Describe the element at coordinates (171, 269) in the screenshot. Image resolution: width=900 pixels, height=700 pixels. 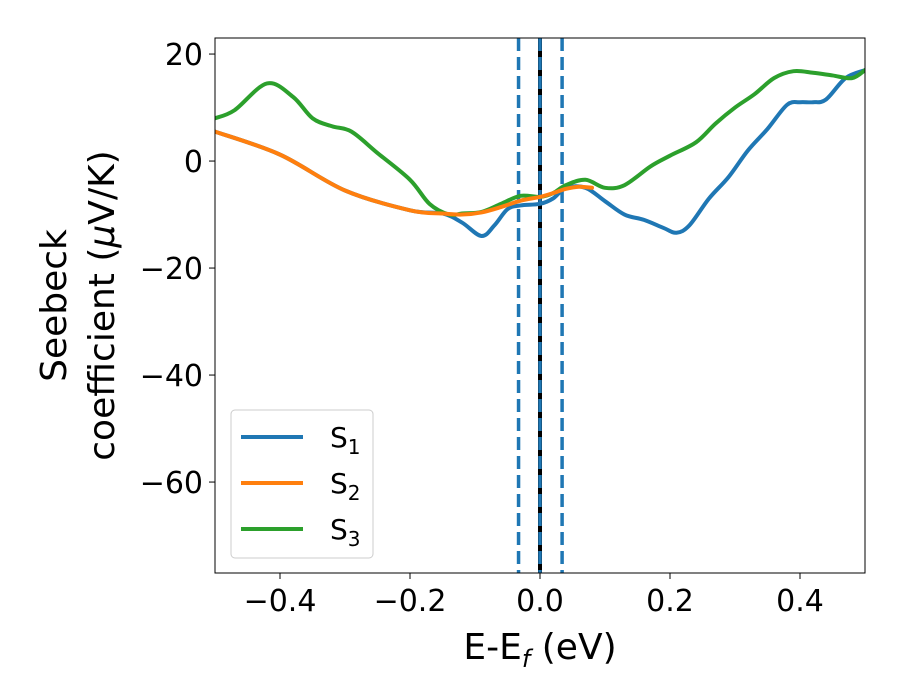
I see `y-tick-label: −20` at that location.